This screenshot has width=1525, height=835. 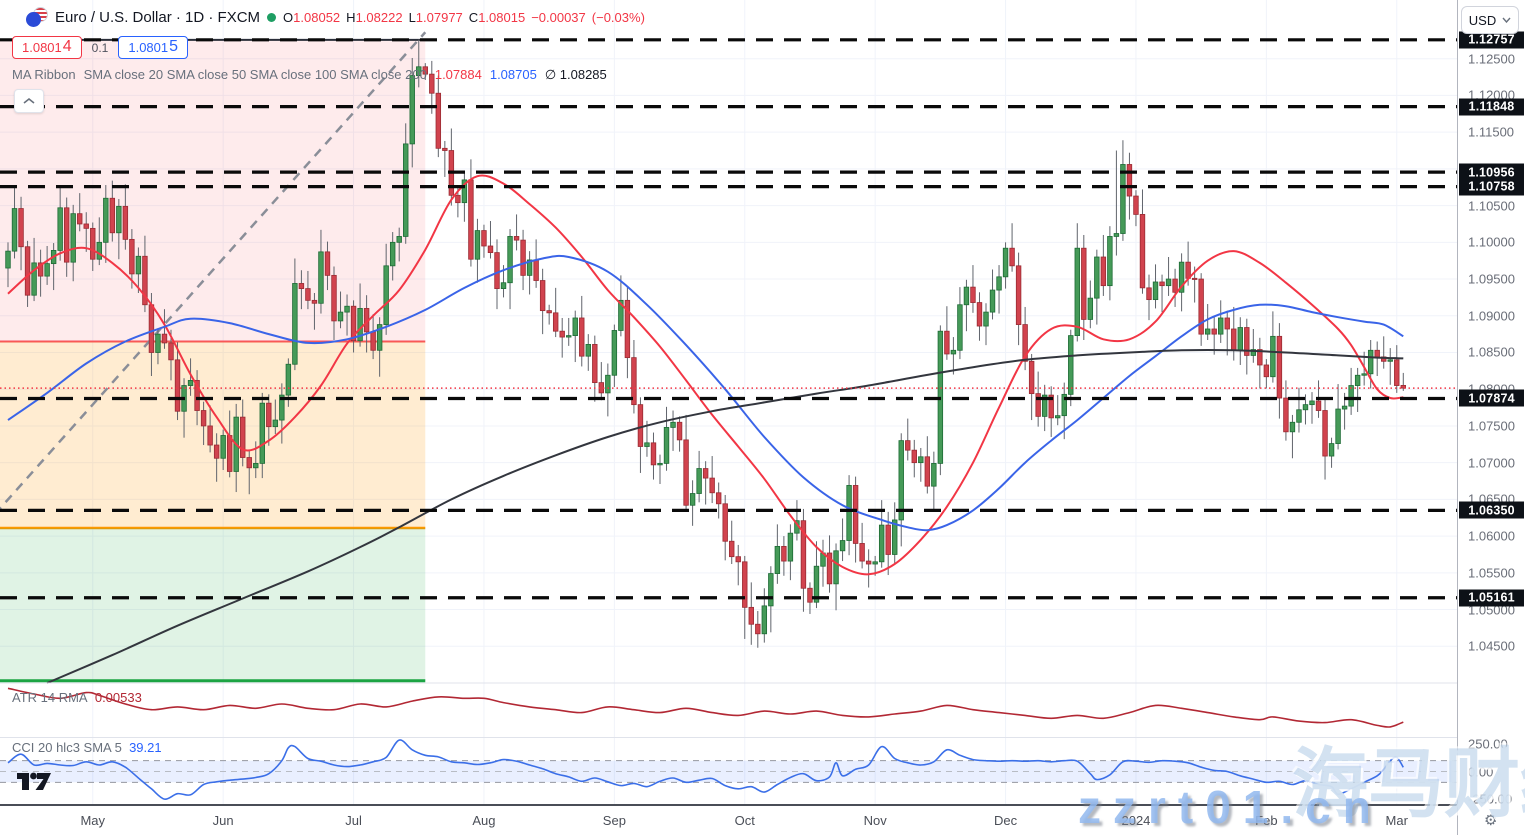 What do you see at coordinates (705, 707) in the screenshot?
I see `atr-line` at bounding box center [705, 707].